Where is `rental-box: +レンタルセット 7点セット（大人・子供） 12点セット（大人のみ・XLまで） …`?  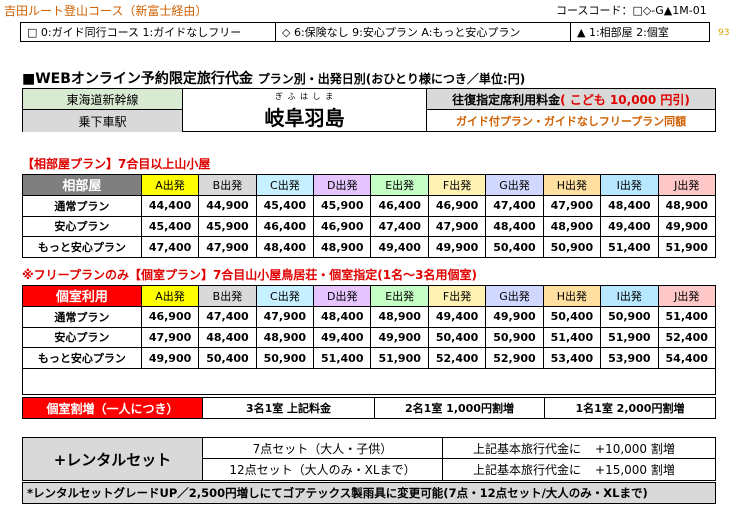 rental-box: +レンタルセット 7点セット（大人・子供） 12点セット（大人のみ・XLまで） … is located at coordinates (369, 459).